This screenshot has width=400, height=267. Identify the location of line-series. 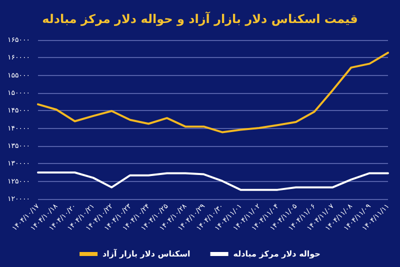
(213, 181).